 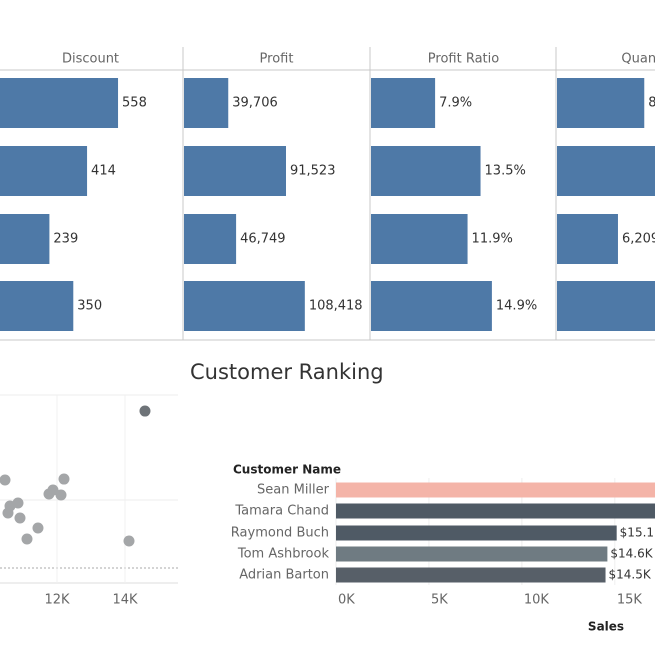 I want to click on x-tick-label: 14K, so click(x=125, y=600).